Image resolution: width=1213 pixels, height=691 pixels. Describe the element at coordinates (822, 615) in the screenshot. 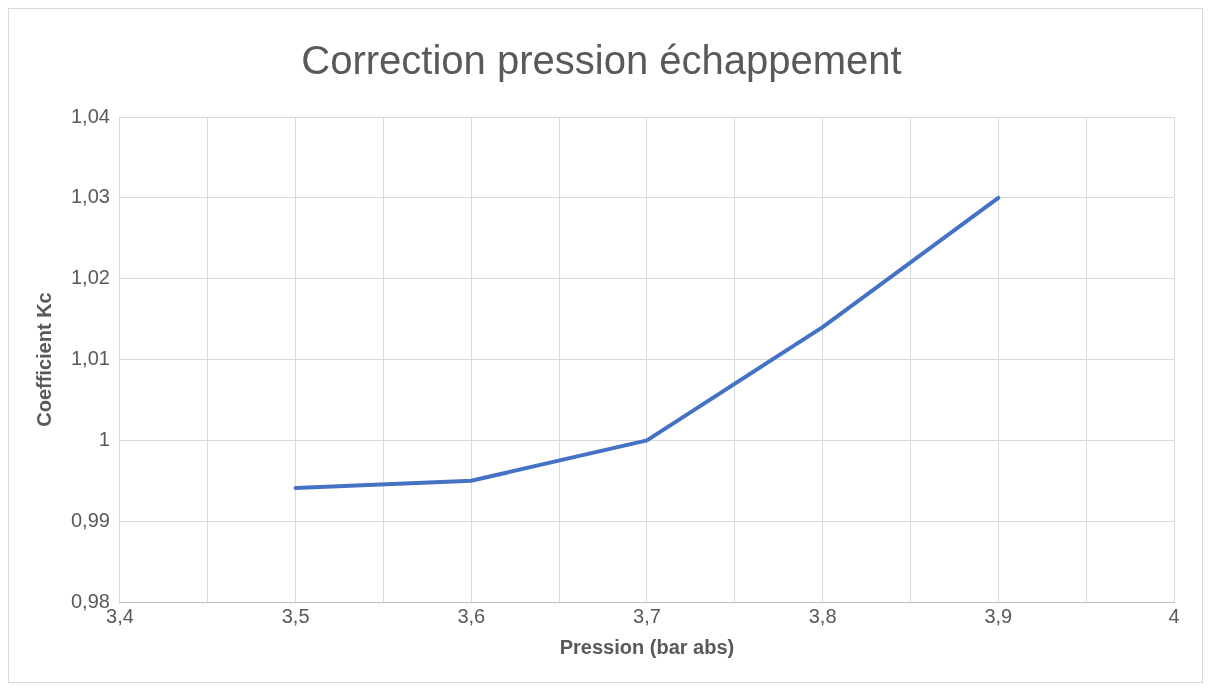

I see `x-tick-label: 3,8` at that location.